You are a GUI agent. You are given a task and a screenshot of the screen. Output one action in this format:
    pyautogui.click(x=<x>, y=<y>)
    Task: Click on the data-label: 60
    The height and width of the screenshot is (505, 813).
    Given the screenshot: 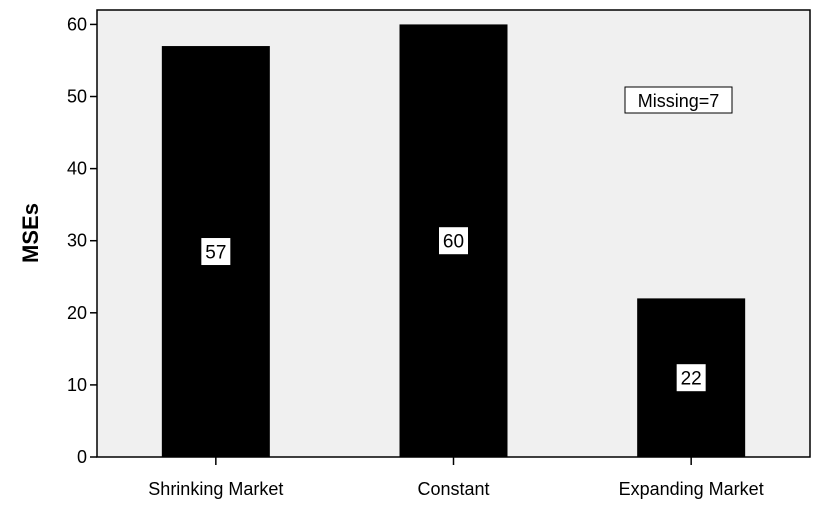 What is the action you would take?
    pyautogui.click(x=453, y=242)
    